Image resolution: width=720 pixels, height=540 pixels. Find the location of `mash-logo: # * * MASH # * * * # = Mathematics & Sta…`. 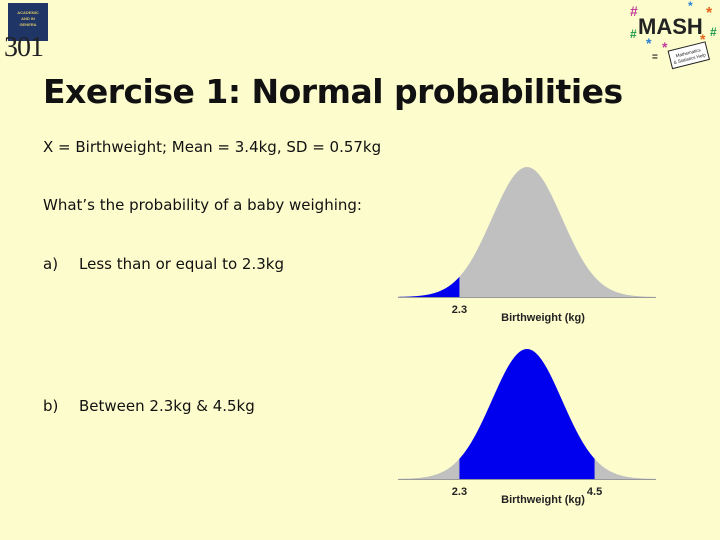

mash-logo: # * * MASH # * * * # = Mathematics & Sta… is located at coordinates (673, 35).